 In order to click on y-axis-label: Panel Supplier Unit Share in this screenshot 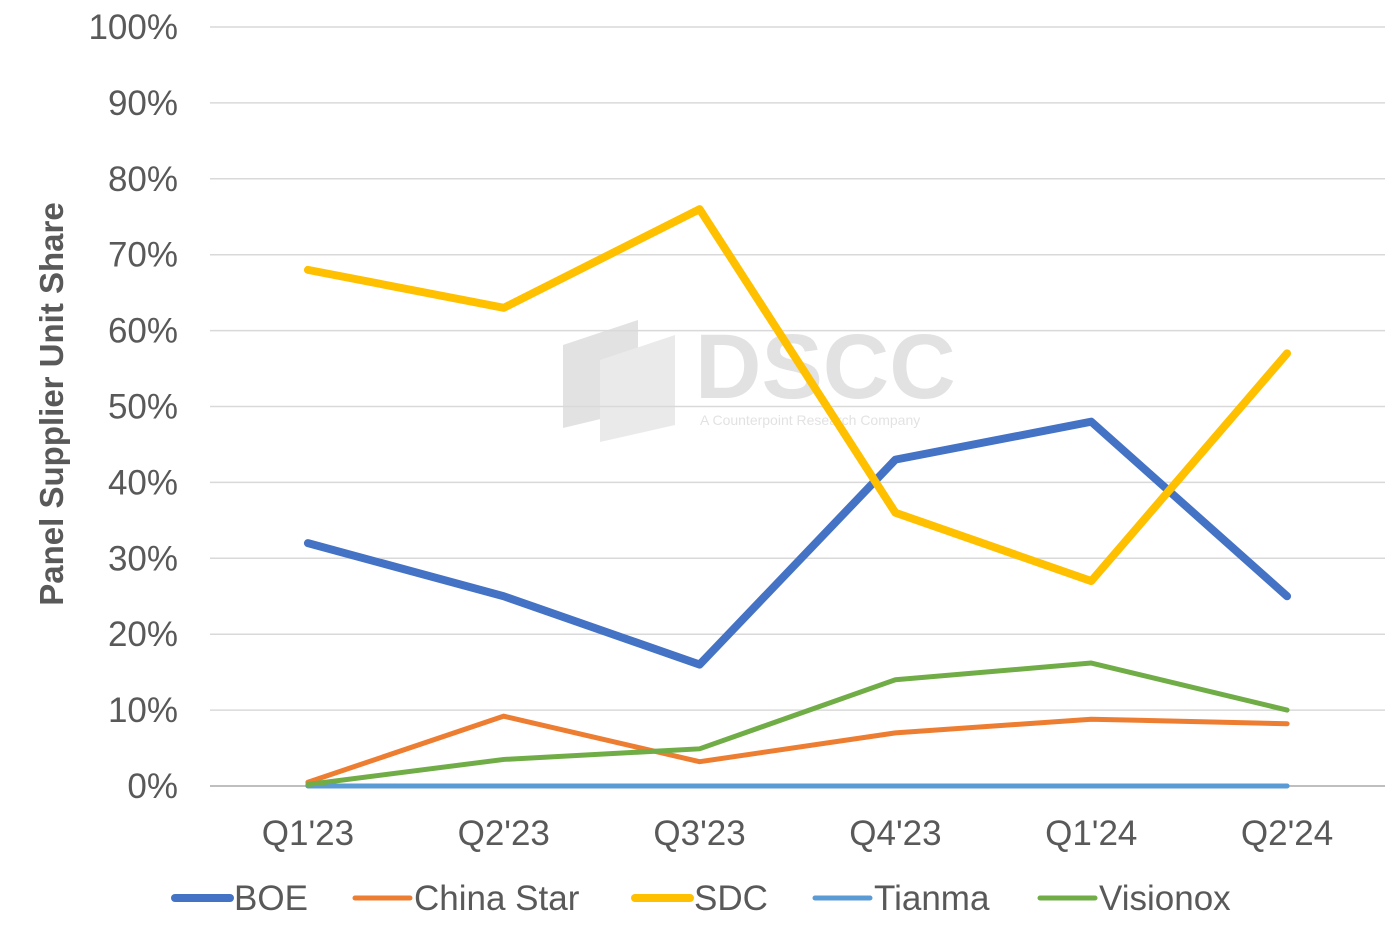, I will do `click(51, 403)`.